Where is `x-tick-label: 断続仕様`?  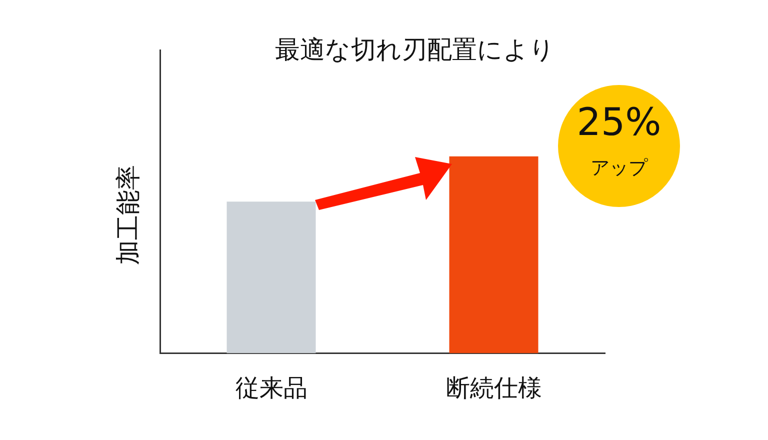 x-tick-label: 断続仕様 is located at coordinates (494, 388).